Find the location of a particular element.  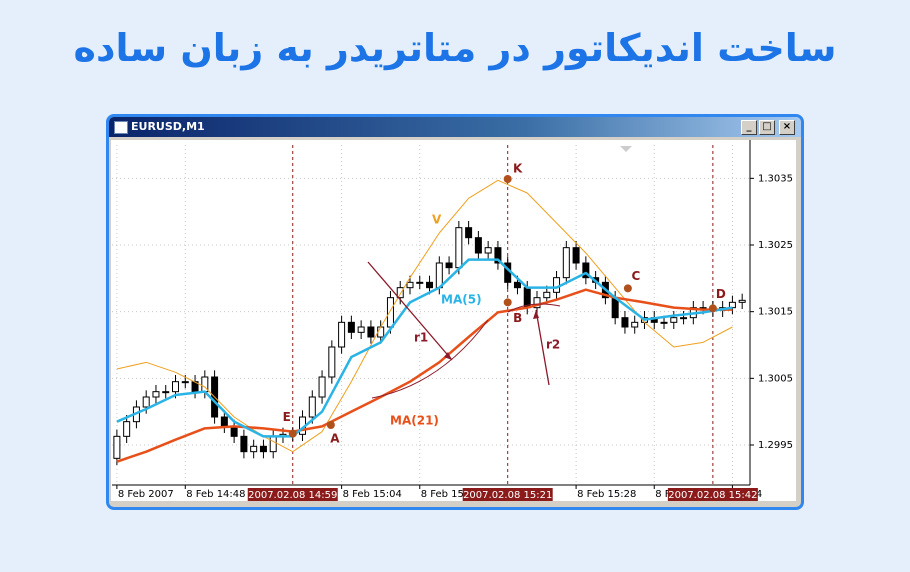

x-tick-label: 8 Feb 15 is located at coordinates (442, 494).